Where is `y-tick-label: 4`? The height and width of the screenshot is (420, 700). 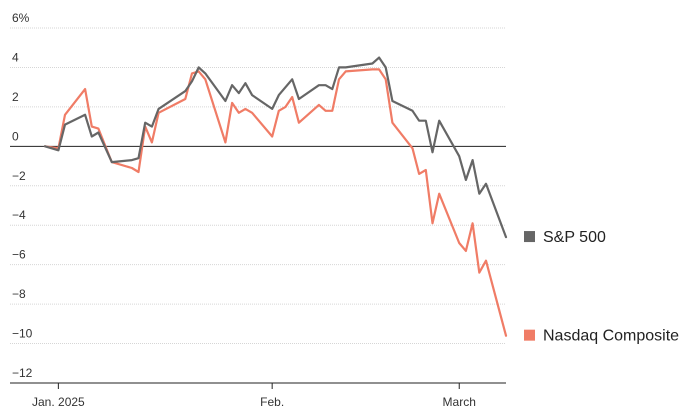 y-tick-label: 4 is located at coordinates (15, 57).